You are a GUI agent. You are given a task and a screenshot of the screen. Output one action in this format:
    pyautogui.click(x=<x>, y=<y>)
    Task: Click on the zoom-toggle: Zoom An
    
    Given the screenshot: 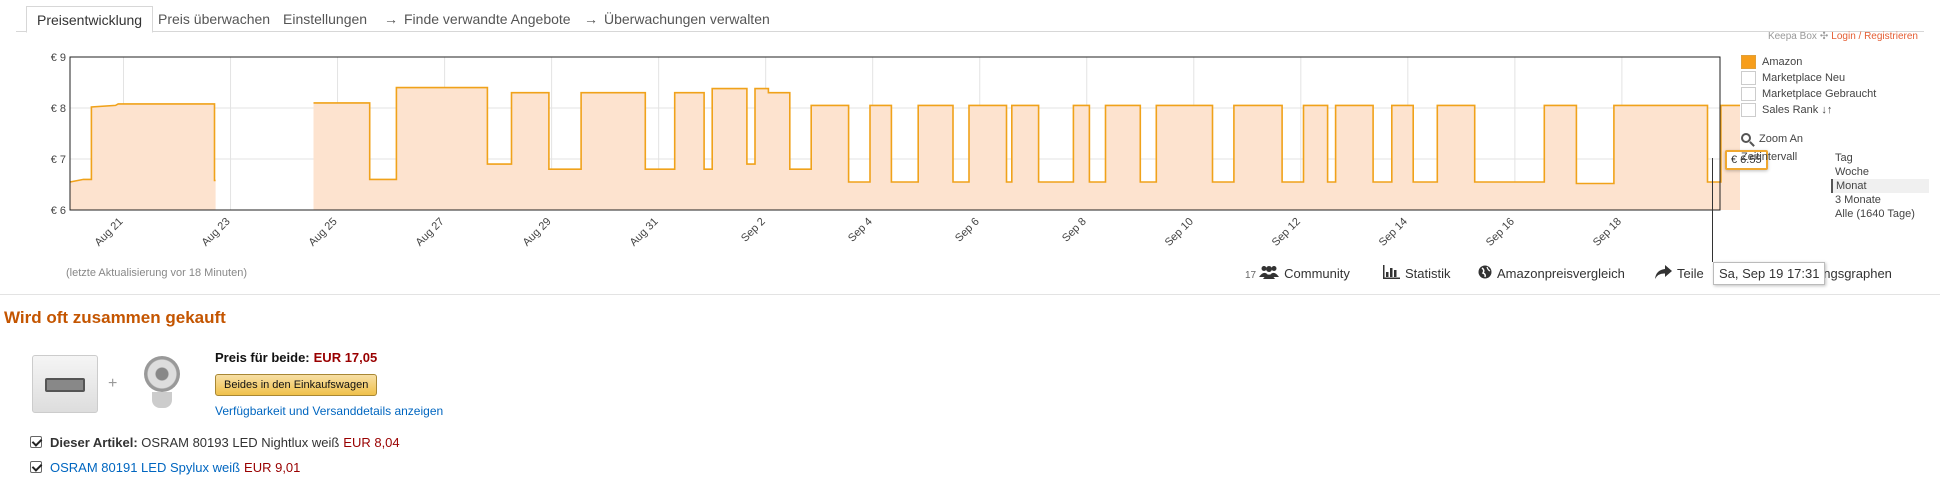 What is the action you would take?
    pyautogui.click(x=1772, y=138)
    